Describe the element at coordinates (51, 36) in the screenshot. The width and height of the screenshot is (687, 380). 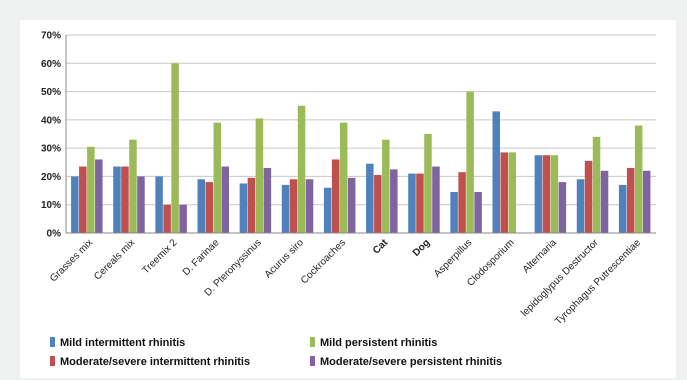
I see `y-tick-label: 70%` at that location.